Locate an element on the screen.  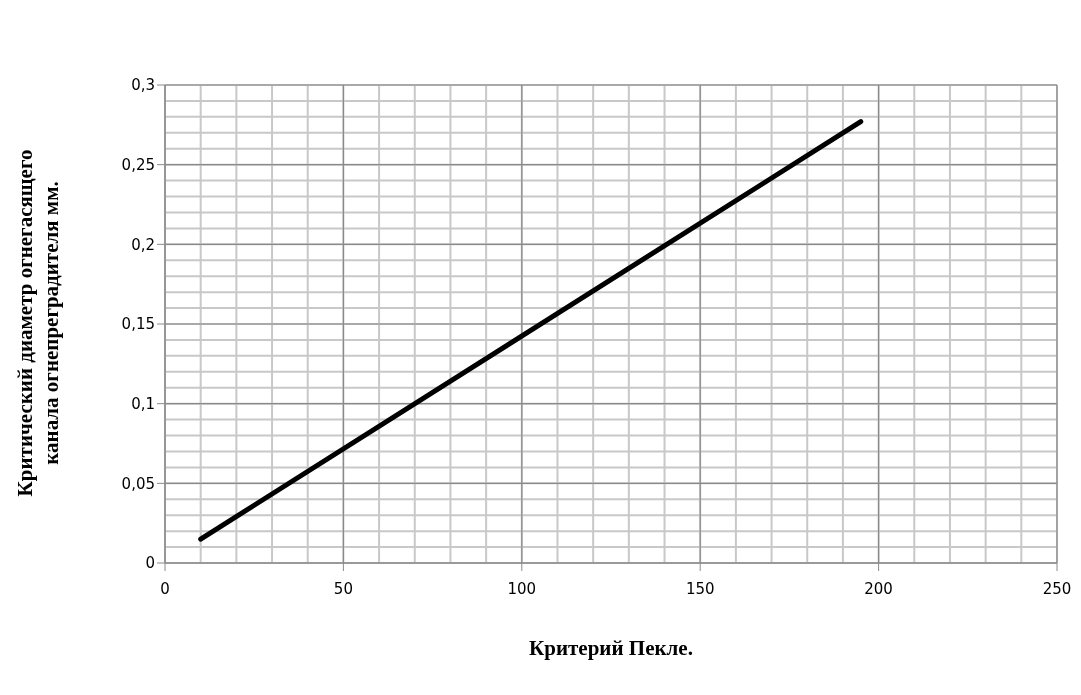
y-tick-label: 0,15 is located at coordinates (138, 324).